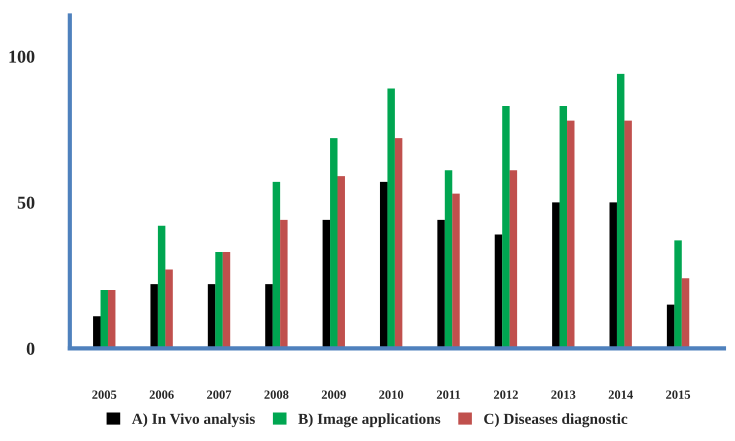 This screenshot has width=735, height=441. What do you see at coordinates (391, 394) in the screenshot?
I see `x-tick-label: 2010` at bounding box center [391, 394].